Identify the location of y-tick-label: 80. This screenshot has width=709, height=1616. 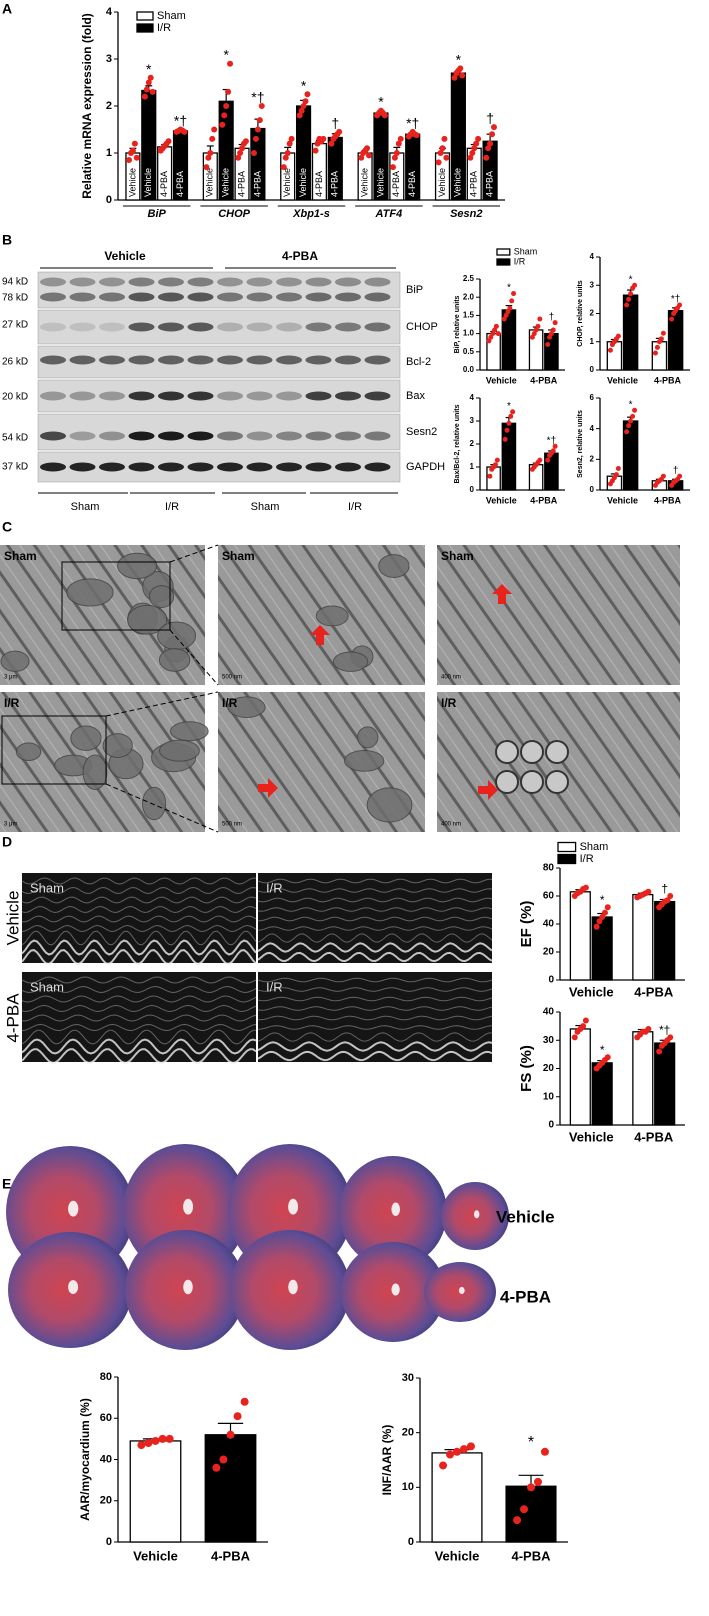
(549, 868).